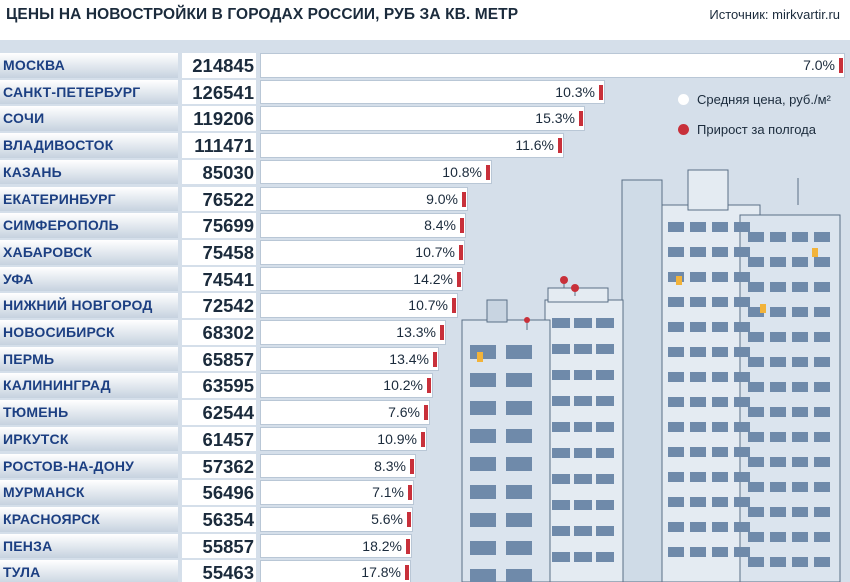  What do you see at coordinates (89, 546) in the screenshot?
I see `city-label: ПЕНЗА` at bounding box center [89, 546].